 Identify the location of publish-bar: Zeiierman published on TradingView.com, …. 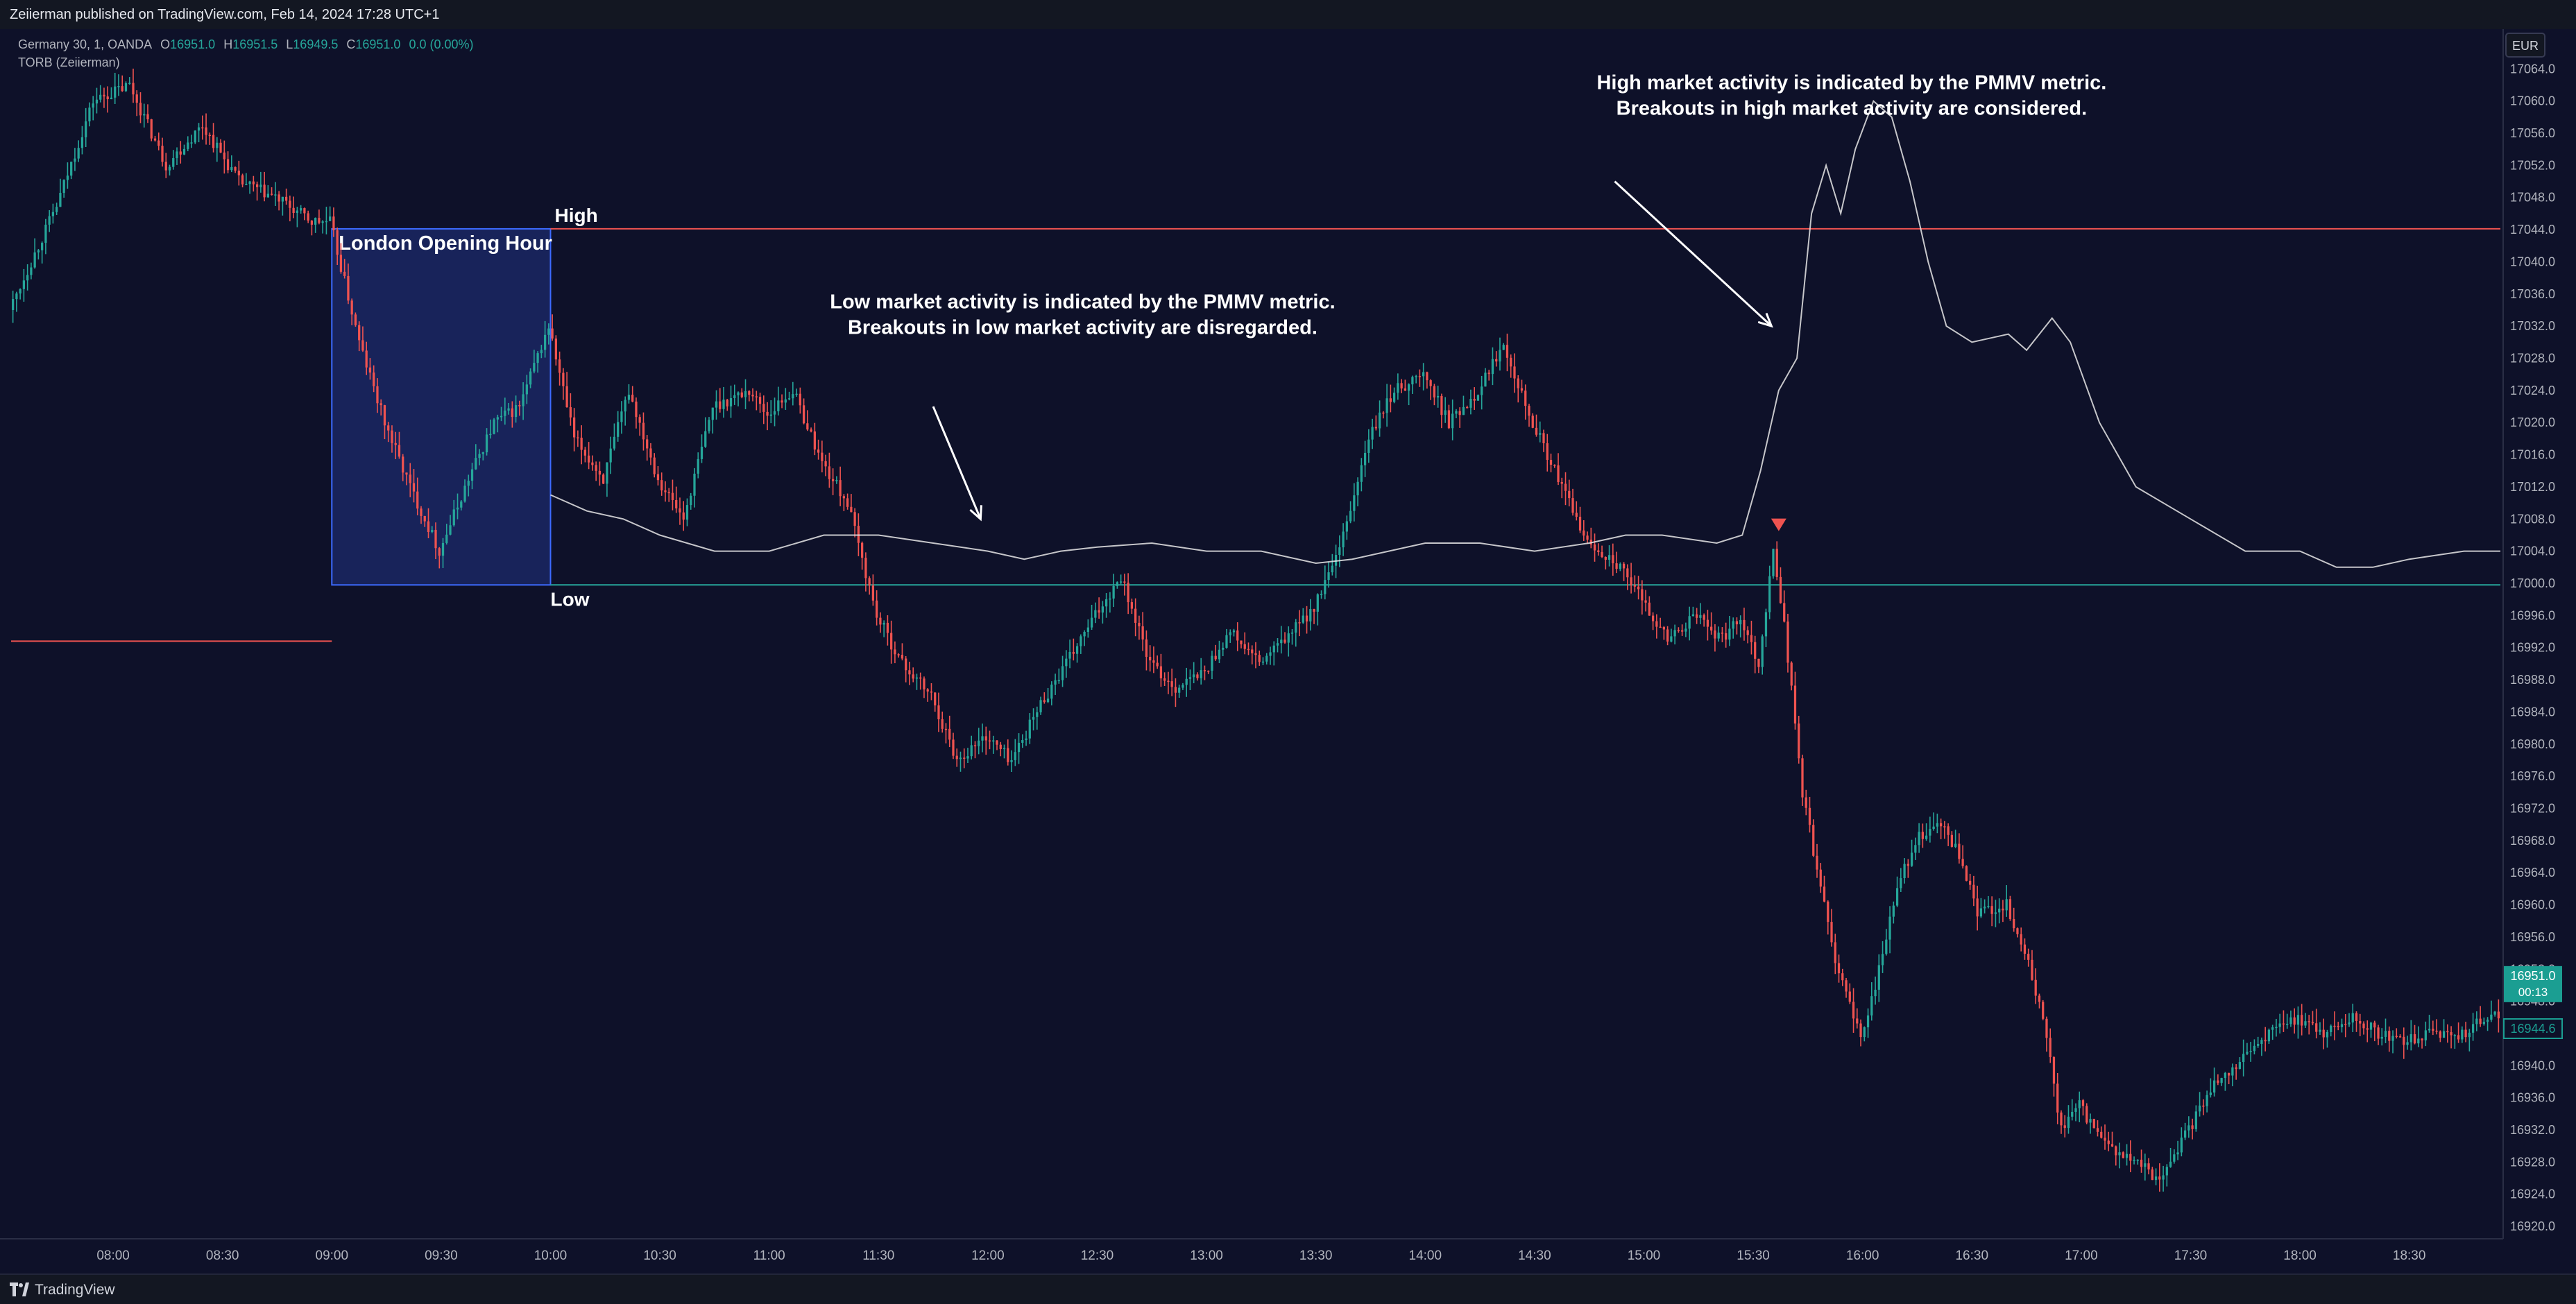
(1288, 15).